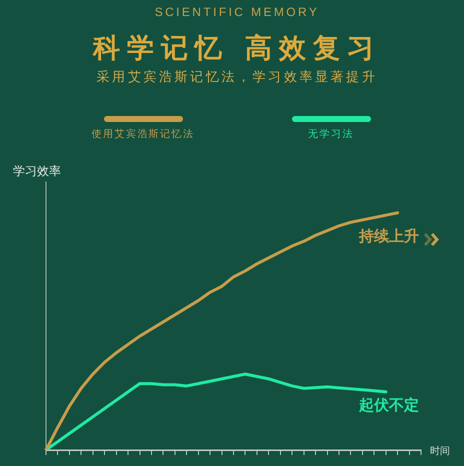 Image resolution: width=464 pixels, height=466 pixels. What do you see at coordinates (237, 49) in the screenshot?
I see `chart-title: 科学记忆 高效复习` at bounding box center [237, 49].